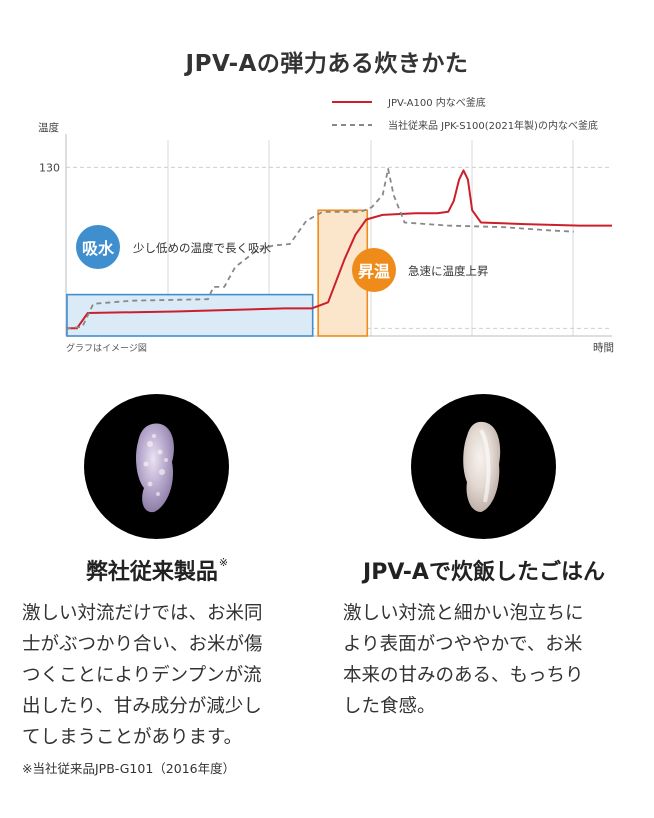  Describe the element at coordinates (106, 348) in the screenshot. I see `chart-note: グラフはイメージ図` at that location.